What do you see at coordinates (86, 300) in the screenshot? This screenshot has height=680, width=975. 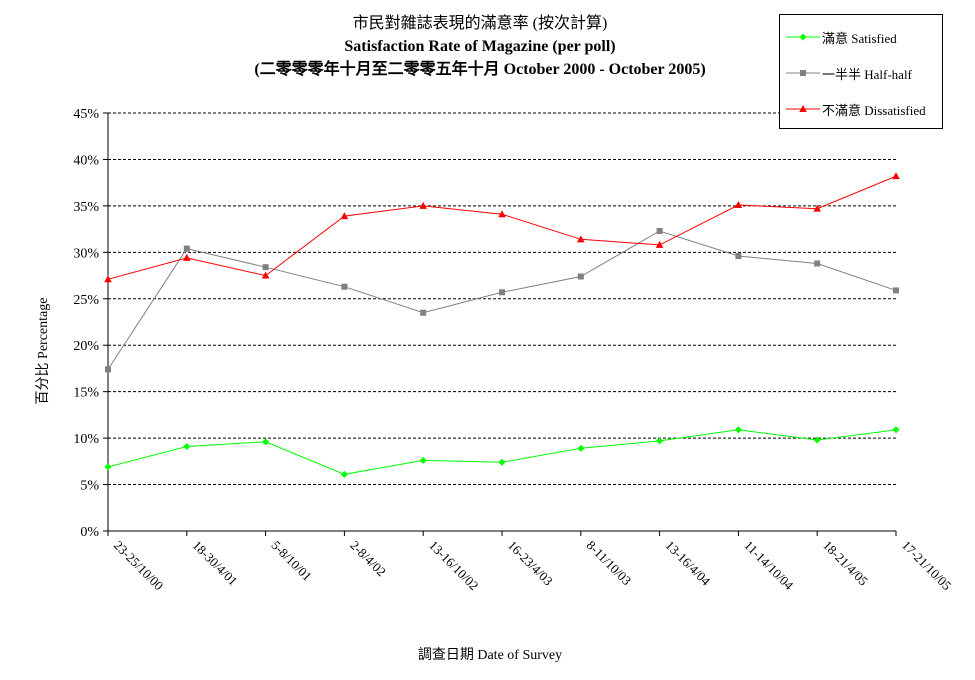 I see `y-tick-label-5: 25%` at bounding box center [86, 300].